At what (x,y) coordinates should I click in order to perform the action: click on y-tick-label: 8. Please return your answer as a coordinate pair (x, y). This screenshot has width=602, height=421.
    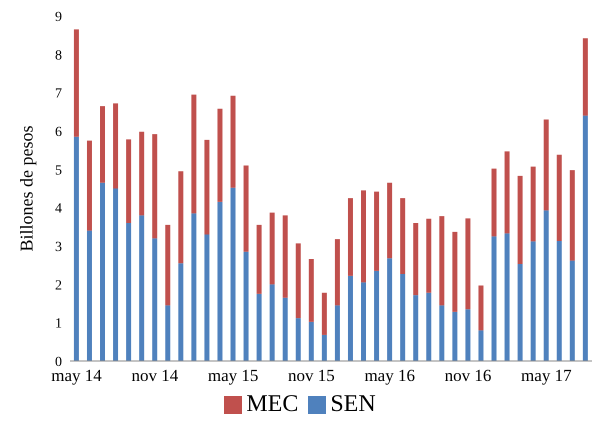
    Looking at the image, I should click on (58, 56).